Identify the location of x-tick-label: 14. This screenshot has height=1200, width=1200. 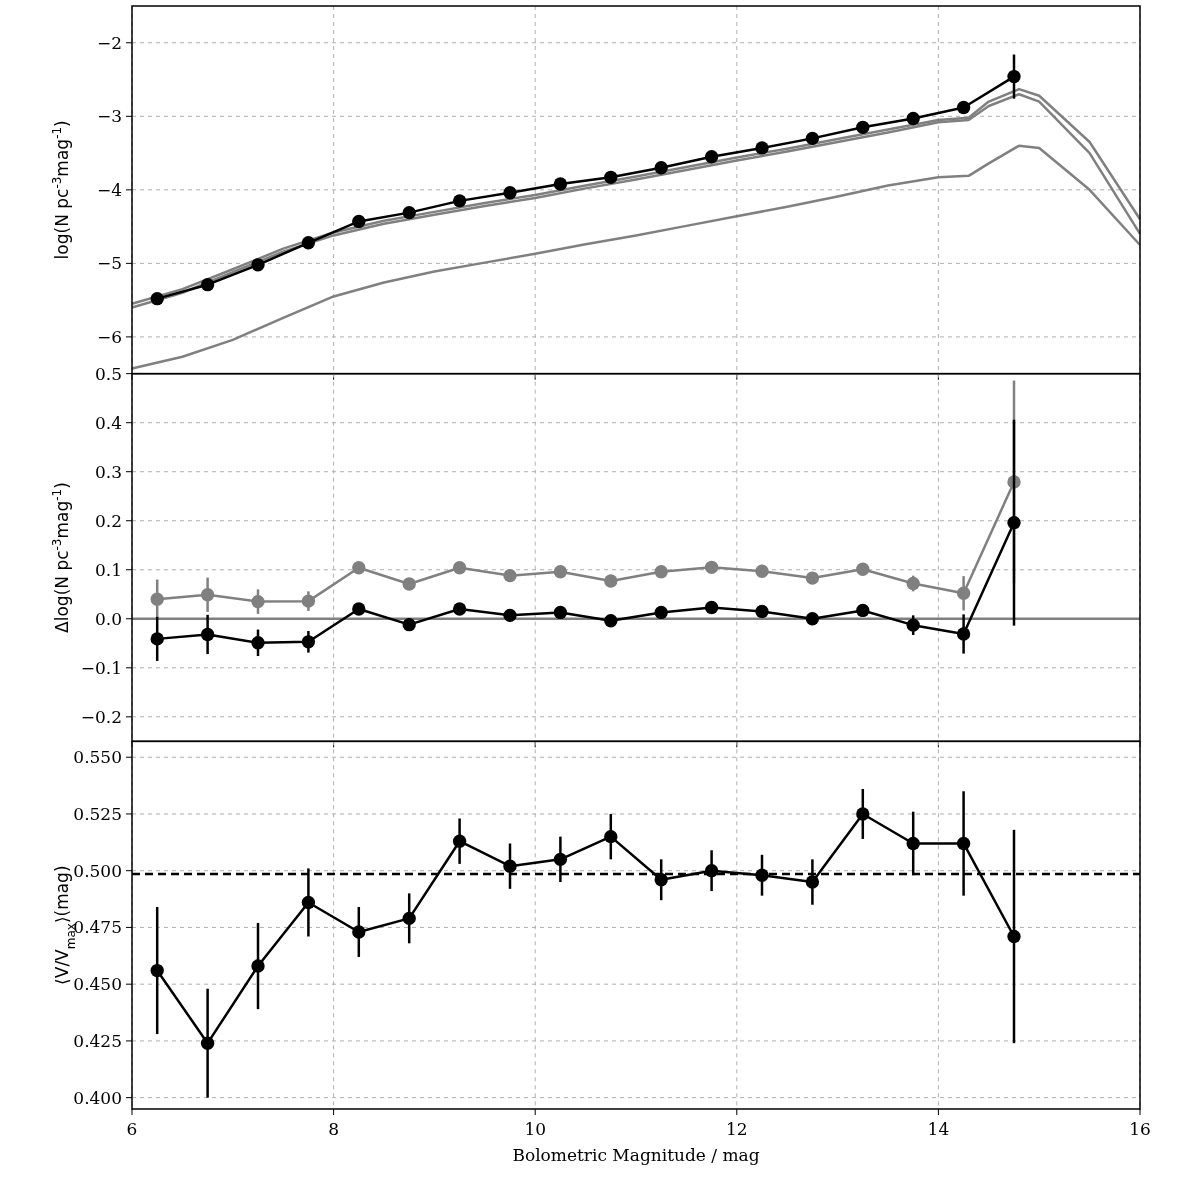
(938, 1129).